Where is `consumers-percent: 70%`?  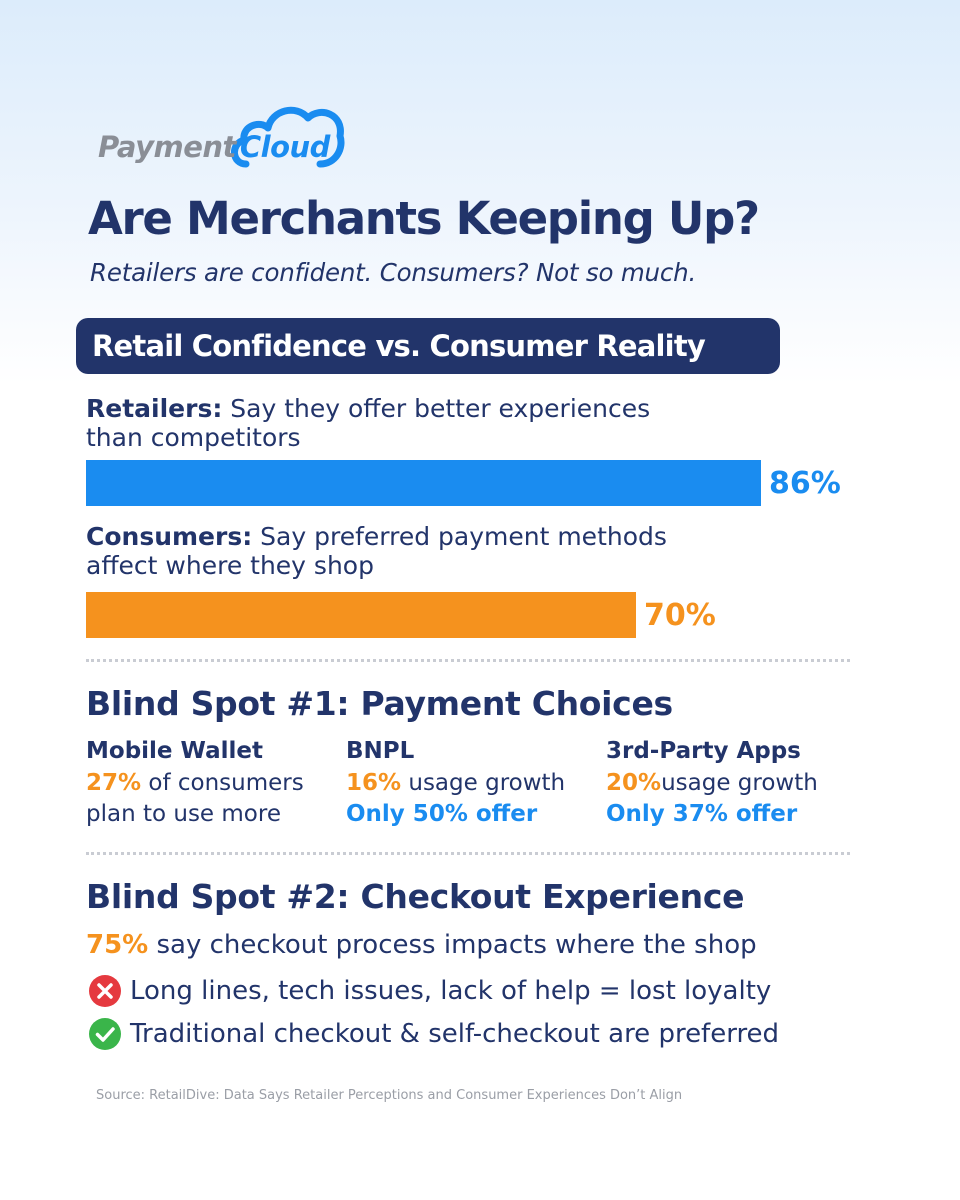
consumers-percent: 70% is located at coordinates (680, 615).